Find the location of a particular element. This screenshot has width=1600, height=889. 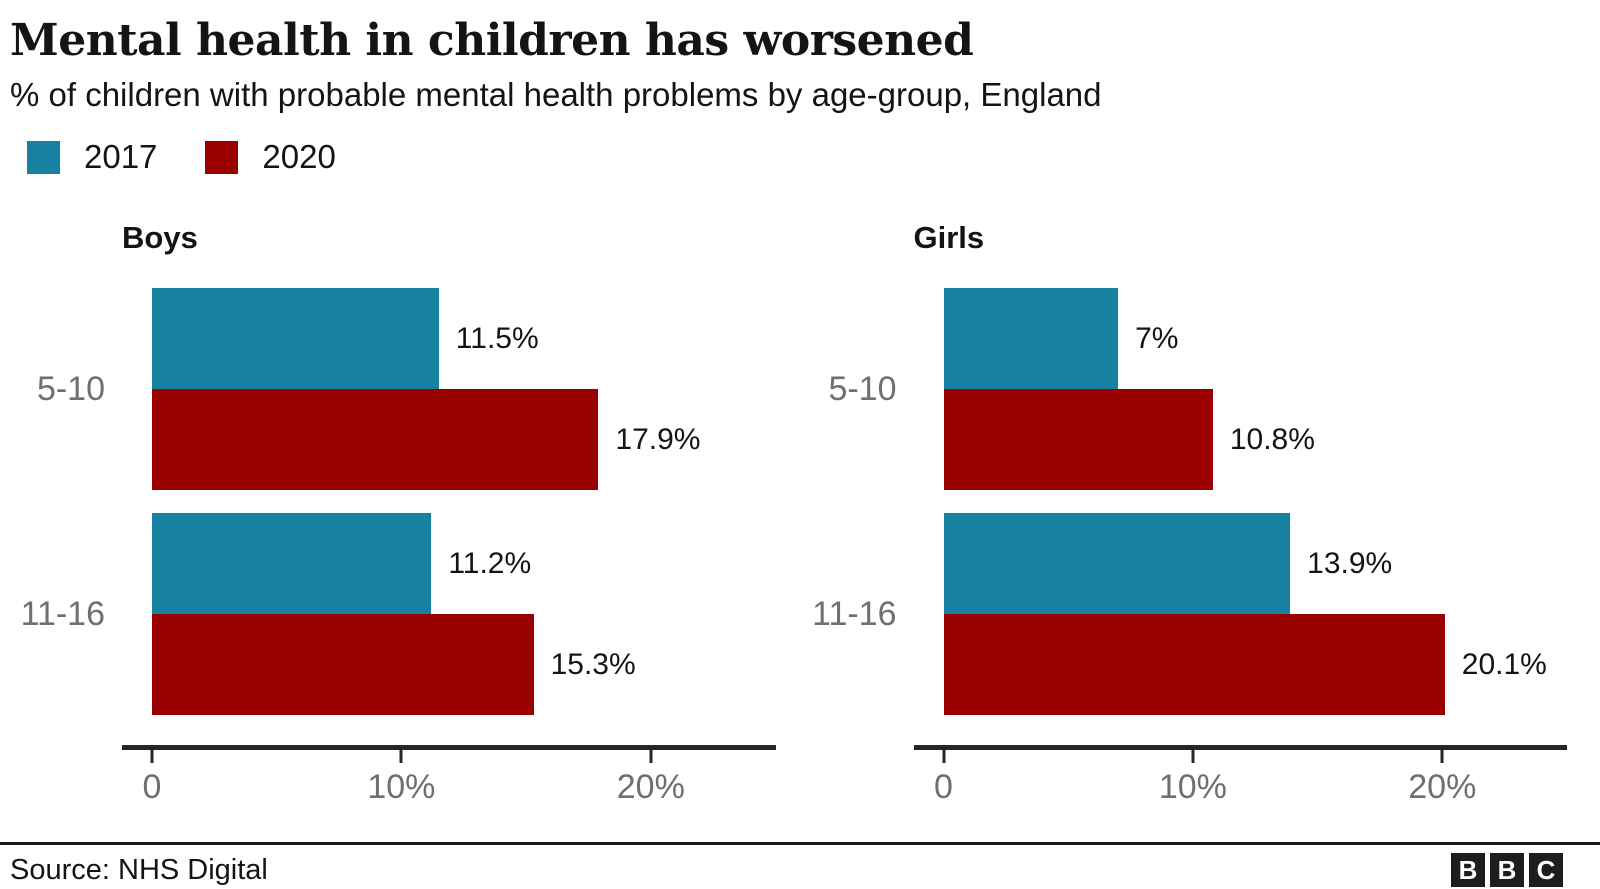

panel-title-boys: Boys is located at coordinates (160, 237).